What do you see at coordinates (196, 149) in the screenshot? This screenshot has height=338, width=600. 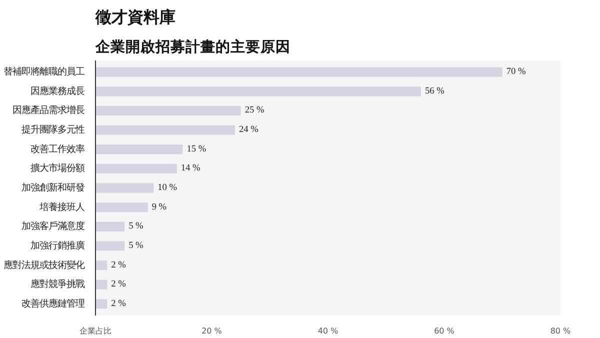 I see `data-label: 15 %` at bounding box center [196, 149].